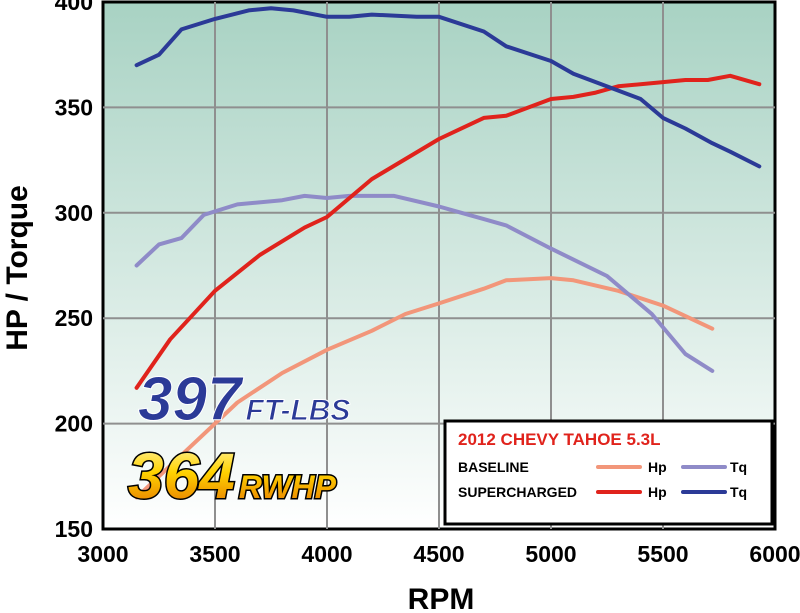 The width and height of the screenshot is (800, 613). Describe the element at coordinates (738, 467) in the screenshot. I see `legend-baseline-tq-label: Tq` at that location.